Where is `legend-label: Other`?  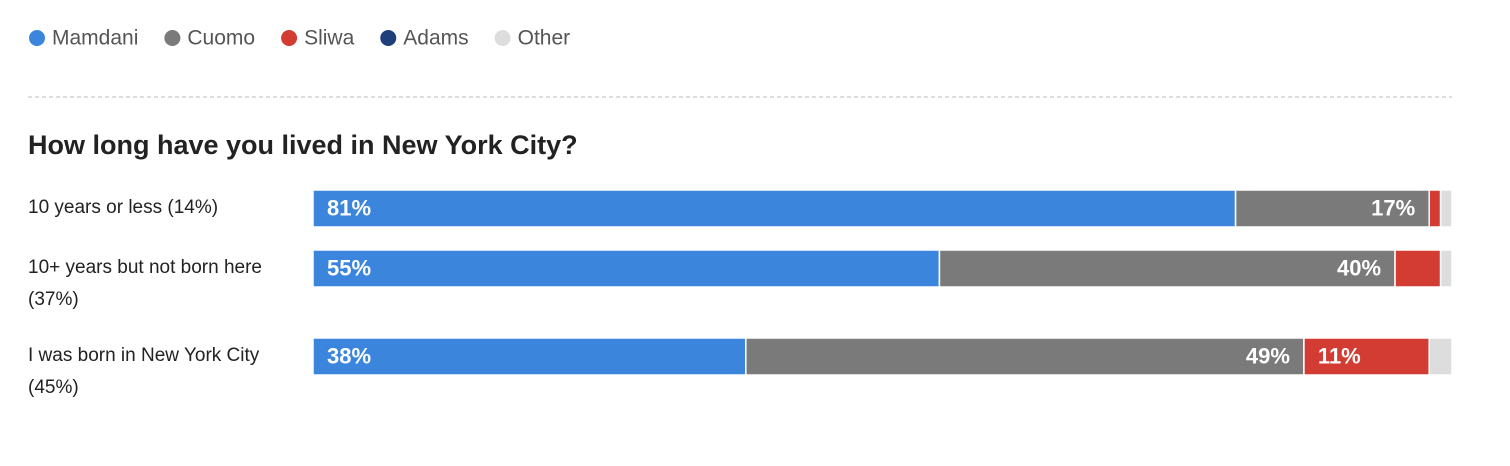
legend-label: Other is located at coordinates (544, 38).